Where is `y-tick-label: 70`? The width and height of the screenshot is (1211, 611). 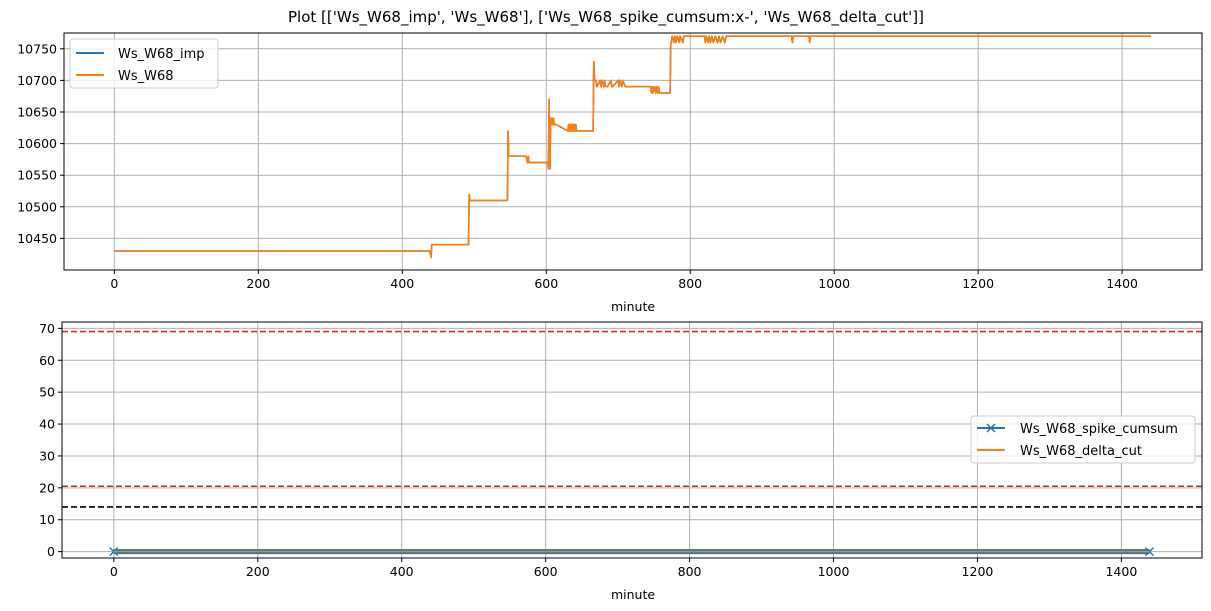 y-tick-label: 70 is located at coordinates (47, 328).